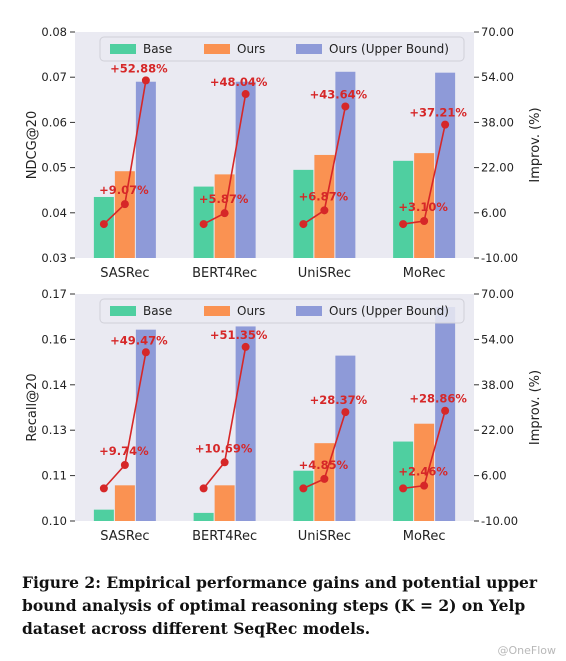 This screenshot has width=566, height=661. I want to click on chart1-ylabel: NDCG@20, so click(32, 145).